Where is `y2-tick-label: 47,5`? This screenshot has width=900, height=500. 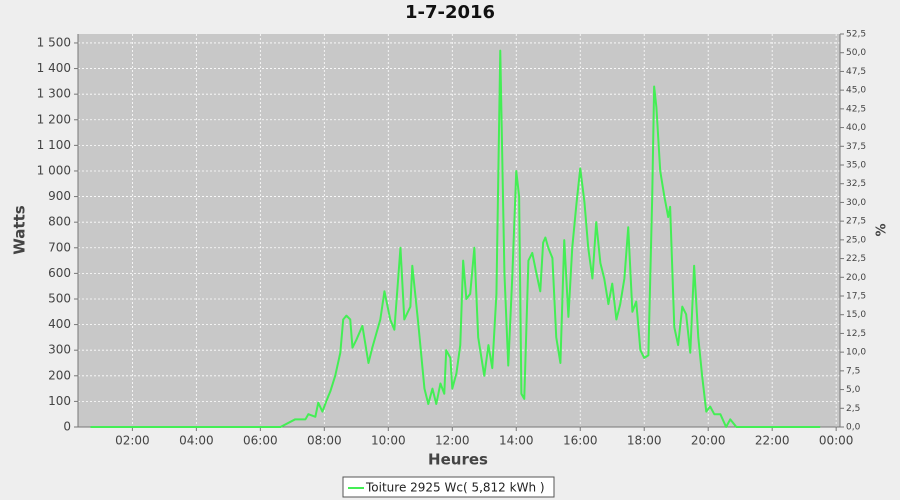 y2-tick-label: 47,5 is located at coordinates (856, 72).